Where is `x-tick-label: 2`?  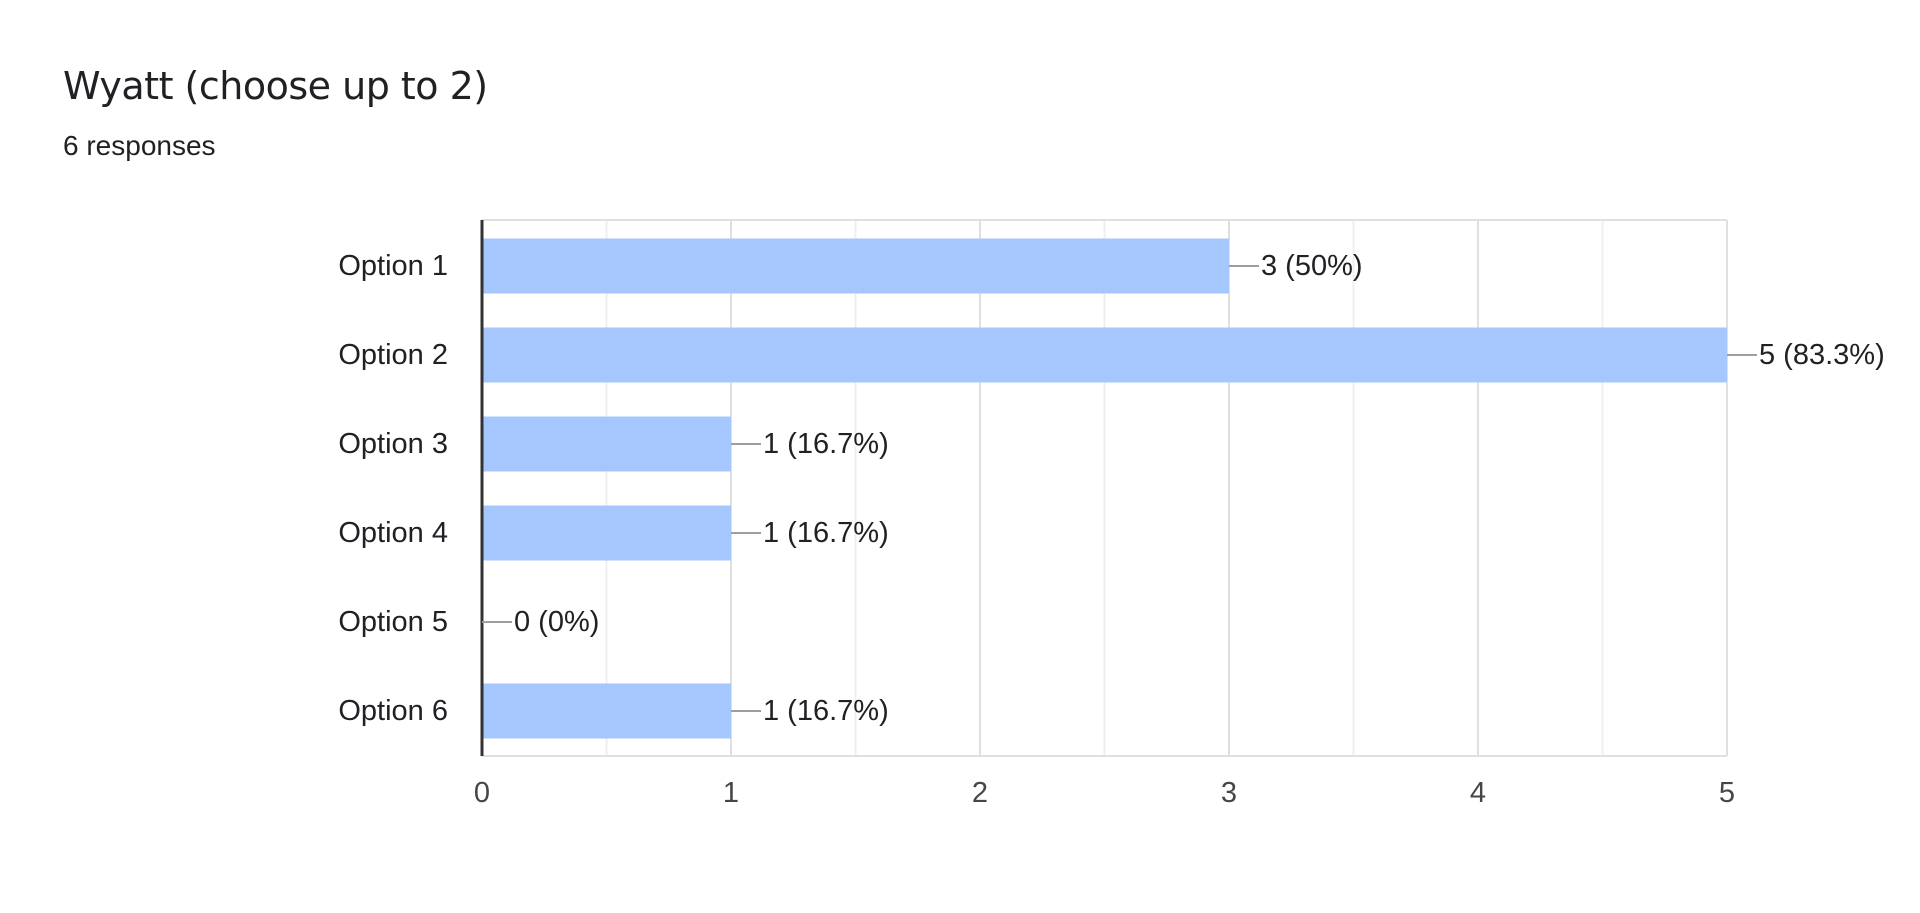 x-tick-label: 2 is located at coordinates (980, 793).